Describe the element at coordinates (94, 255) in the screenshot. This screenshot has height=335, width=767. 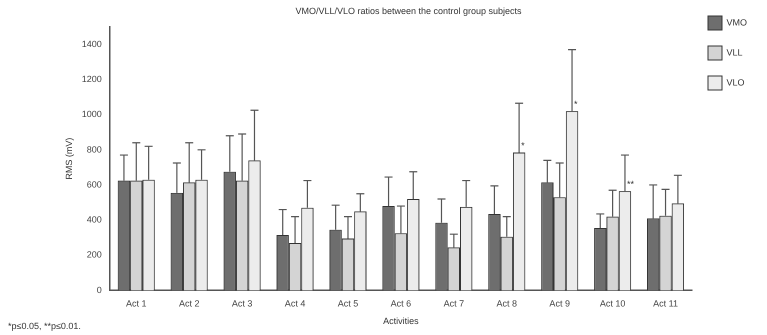
I see `y-tick-label: 200` at that location.